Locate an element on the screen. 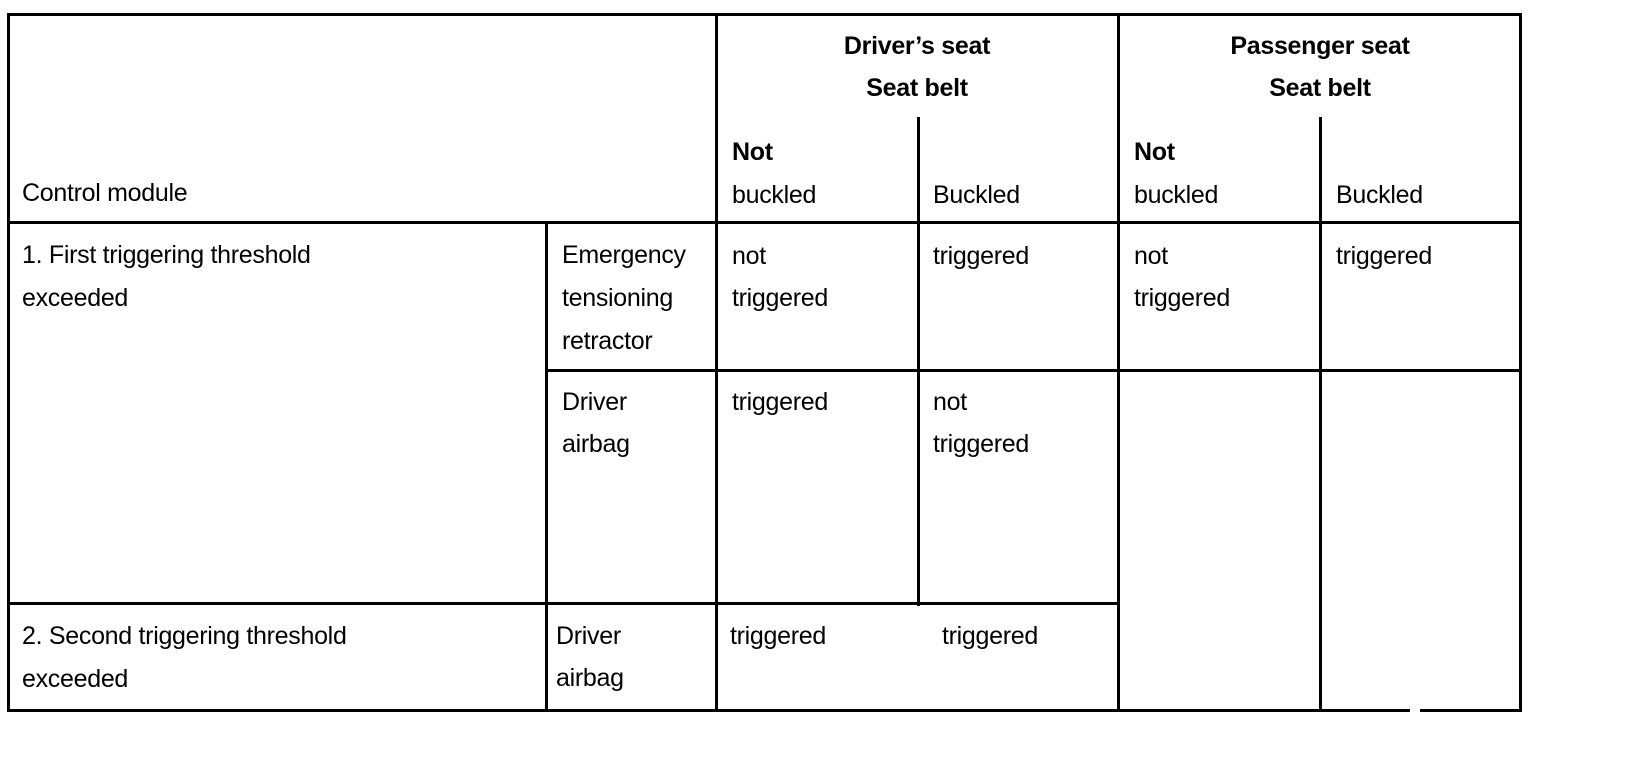  component-label: tensioning is located at coordinates (617, 298).